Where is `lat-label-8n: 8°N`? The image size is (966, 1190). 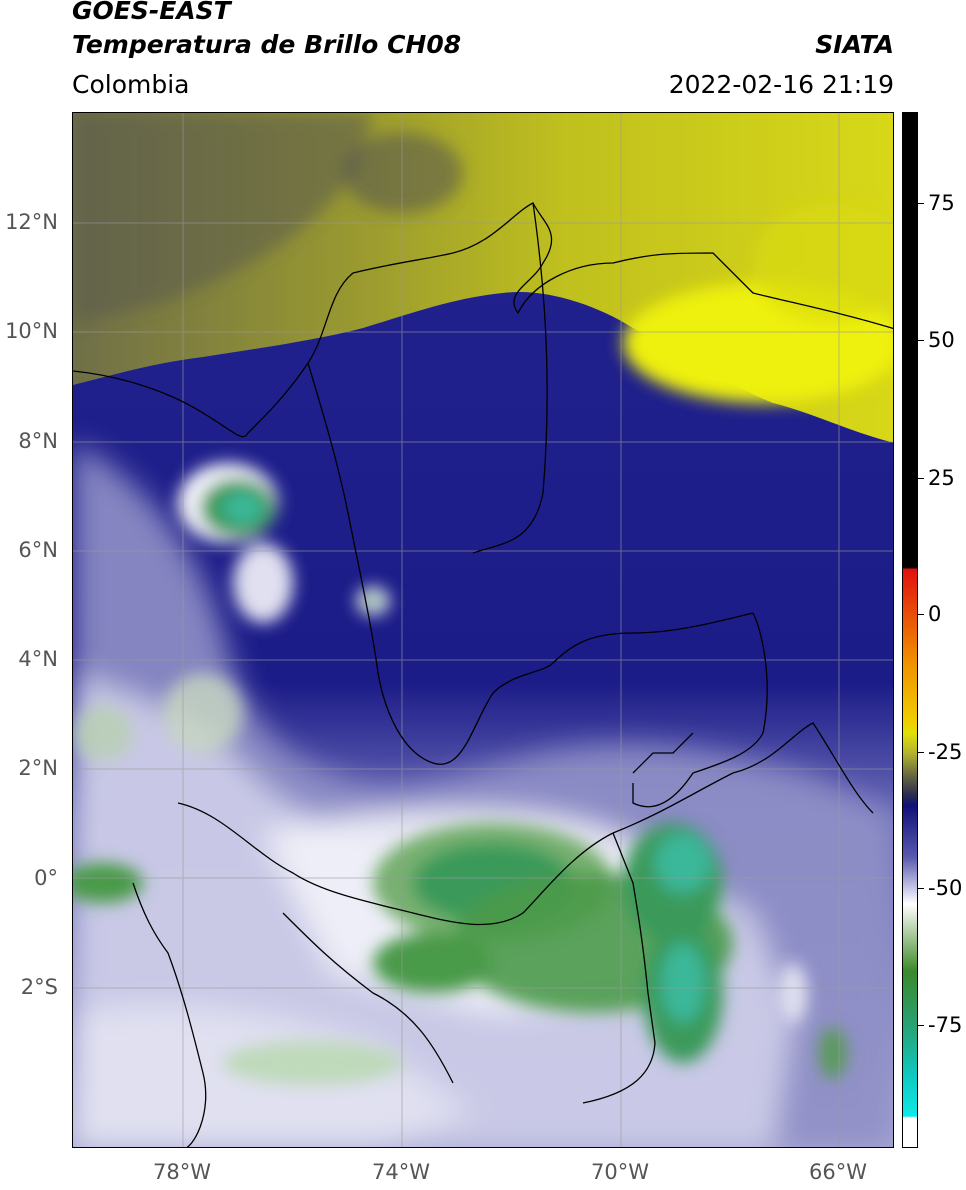
lat-label-8n: 8°N is located at coordinates (38, 441).